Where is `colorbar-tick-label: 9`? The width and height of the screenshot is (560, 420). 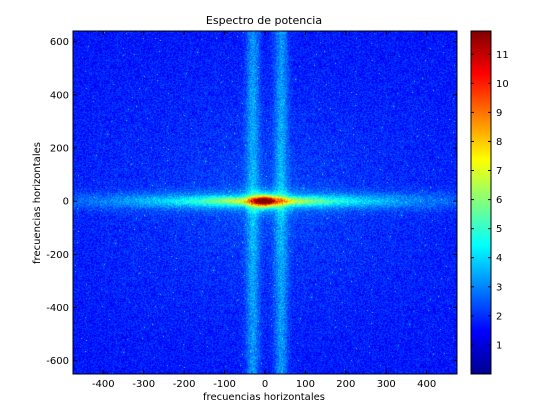
colorbar-tick-label: 9 is located at coordinates (499, 113).